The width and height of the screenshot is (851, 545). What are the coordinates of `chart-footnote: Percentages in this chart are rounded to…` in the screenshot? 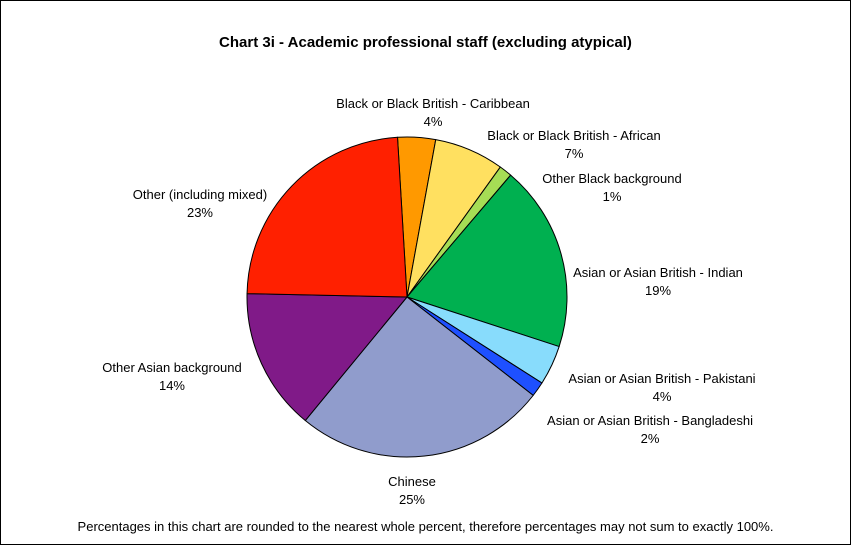 It's located at (425, 526).